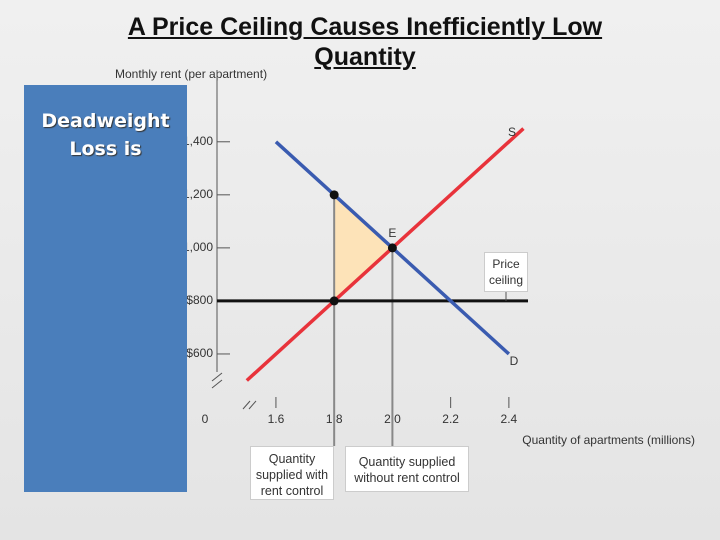  What do you see at coordinates (514, 361) in the screenshot?
I see `legend-label: D` at bounding box center [514, 361].